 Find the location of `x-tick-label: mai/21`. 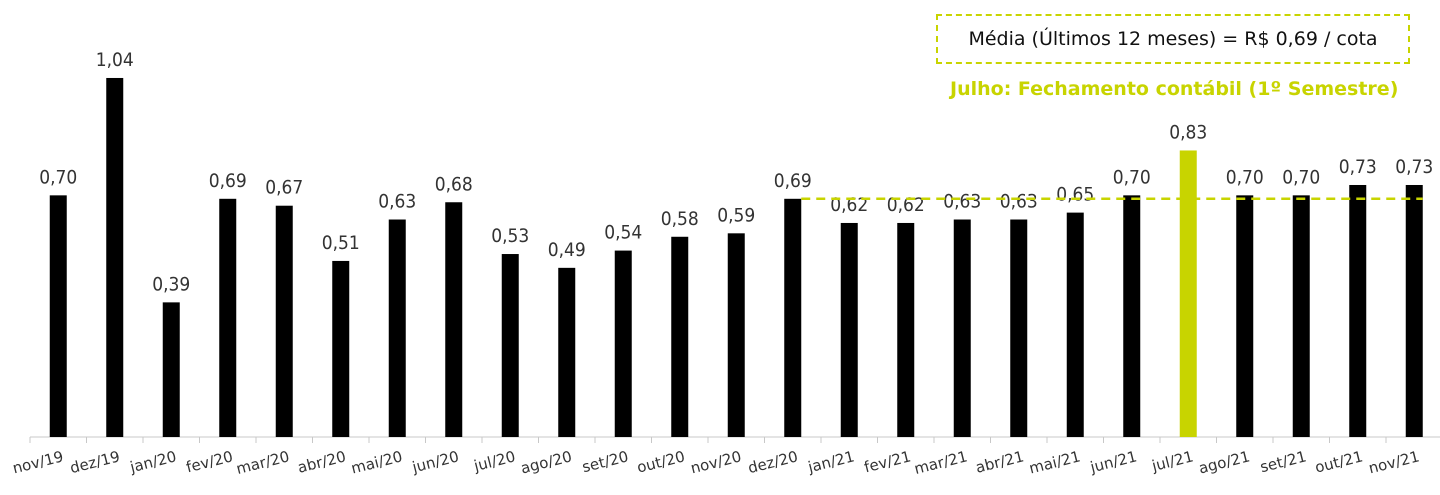

x-tick-label: mai/21 is located at coordinates (1054, 462).